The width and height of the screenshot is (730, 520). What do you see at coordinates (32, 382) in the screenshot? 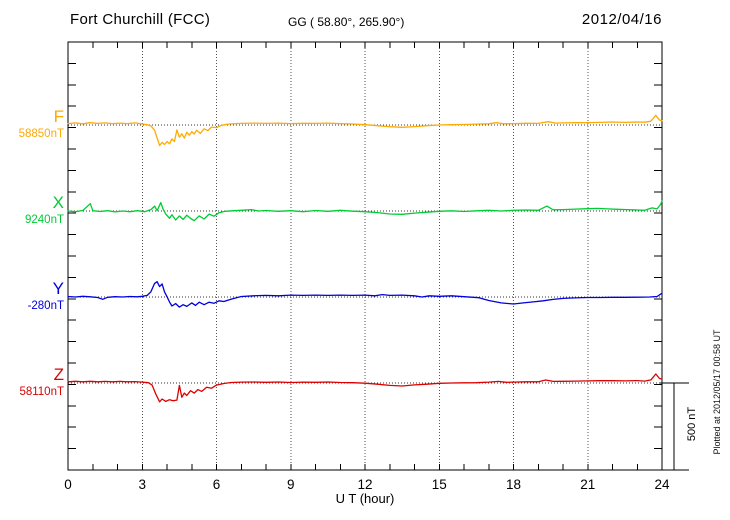
I see `component-label-Z: Z 58110nT` at bounding box center [32, 382].